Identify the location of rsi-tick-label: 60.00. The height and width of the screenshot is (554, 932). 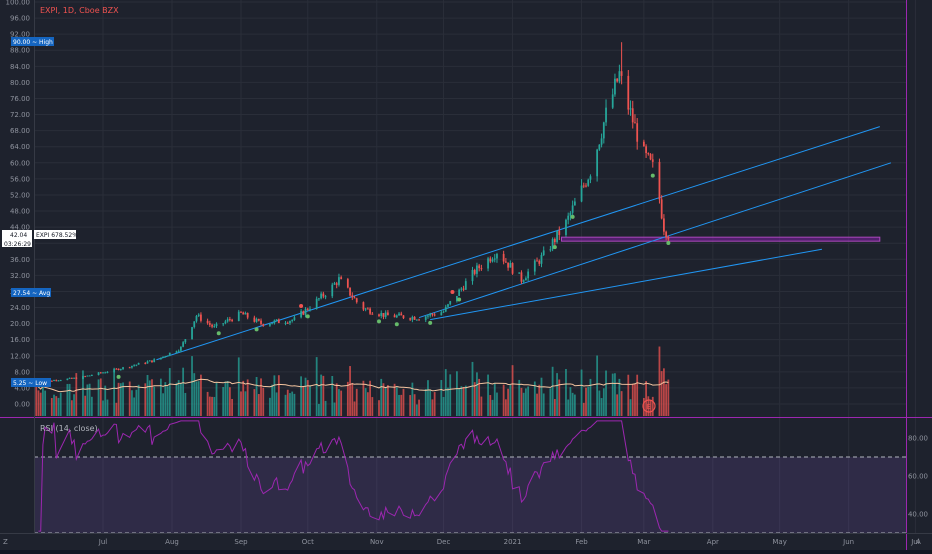
(918, 477).